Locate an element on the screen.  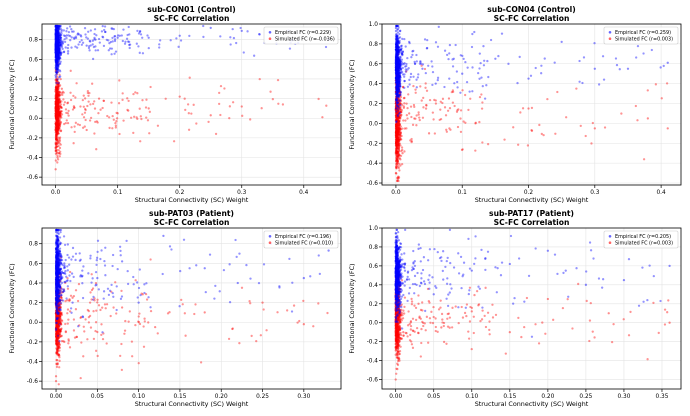
y-tick-label: 0.2 is located at coordinates (34, 304).